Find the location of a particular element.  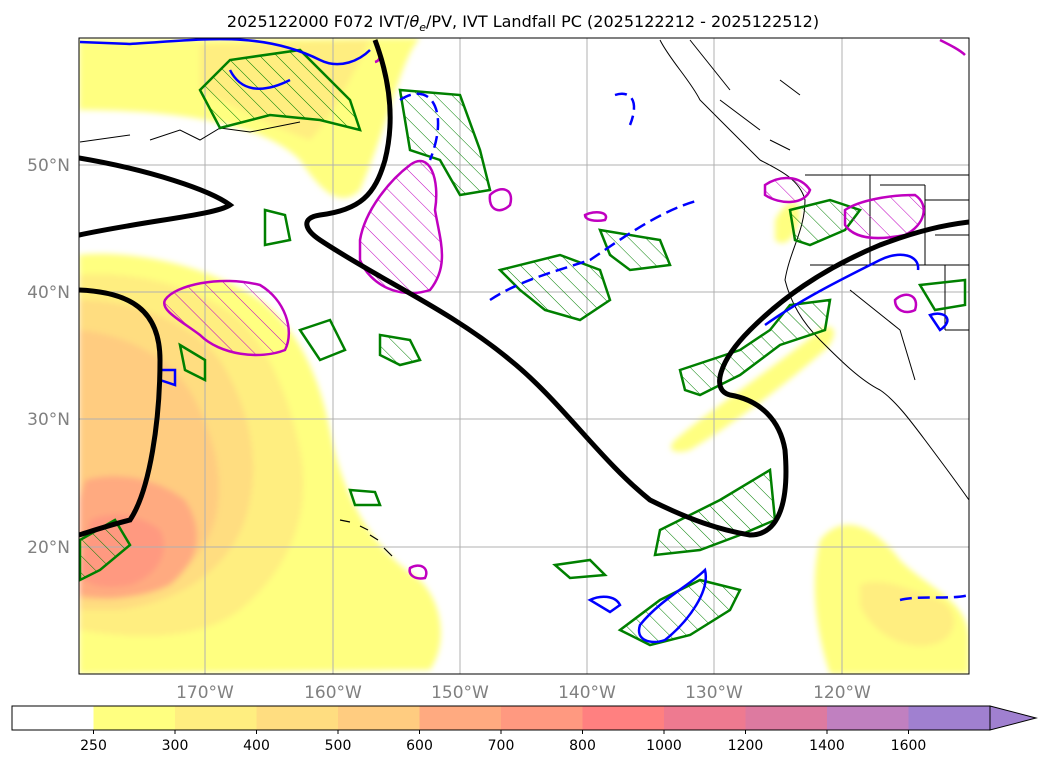

lon-tick-120w: 120°W is located at coordinates (842, 693).